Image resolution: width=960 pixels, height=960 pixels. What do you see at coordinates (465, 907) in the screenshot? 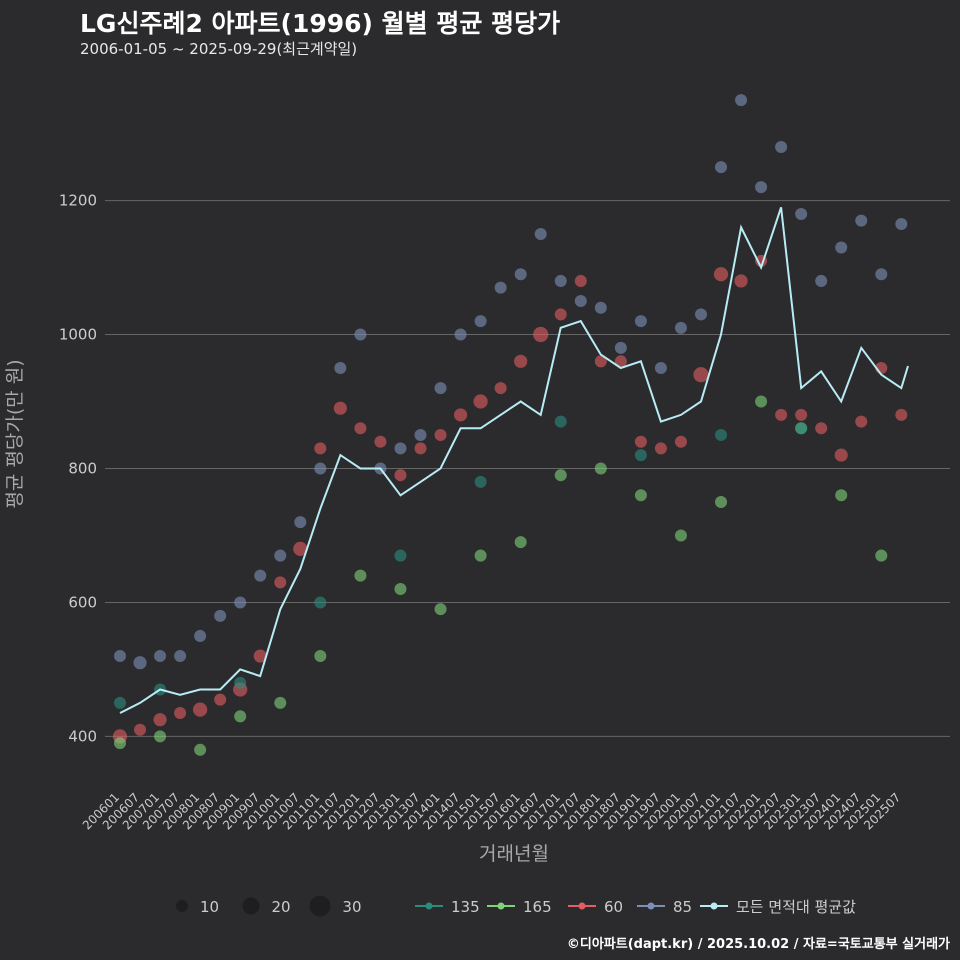
I see `legend-label-0: 135` at bounding box center [465, 907].